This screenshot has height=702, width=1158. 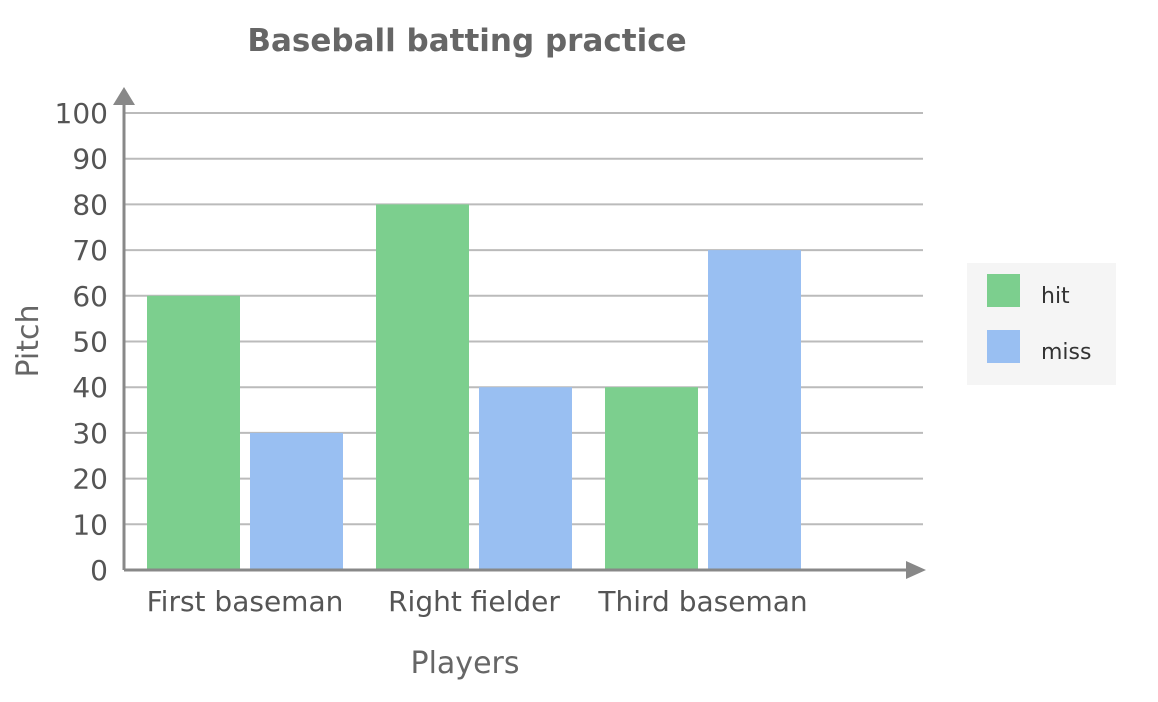 What do you see at coordinates (90, 159) in the screenshot?
I see `y-tick-label: 90` at bounding box center [90, 159].